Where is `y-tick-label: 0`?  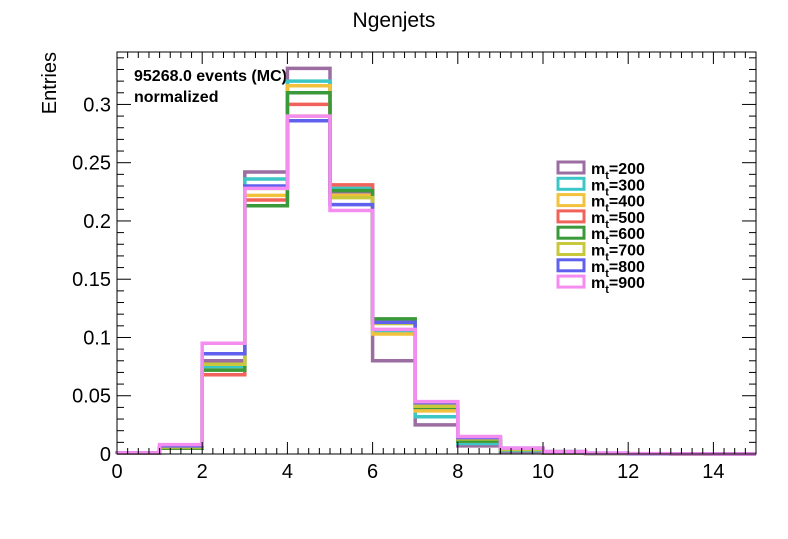
y-tick-label: 0 is located at coordinates (105, 455).